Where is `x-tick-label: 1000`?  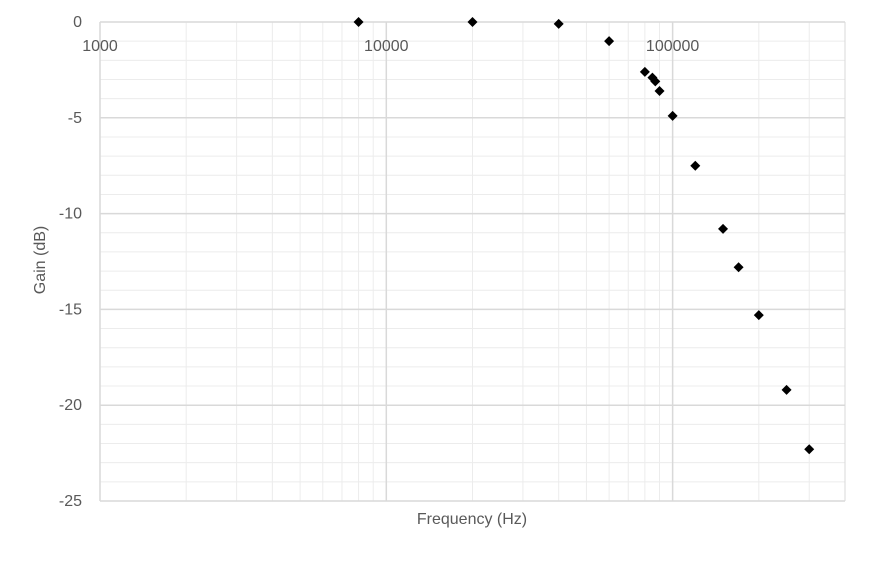
x-tick-label: 1000 is located at coordinates (100, 46).